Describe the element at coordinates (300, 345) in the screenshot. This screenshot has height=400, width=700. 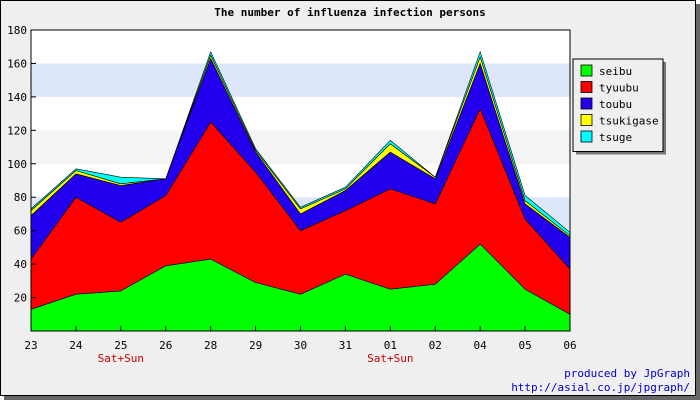
I see `x-tick-label: 30` at that location.